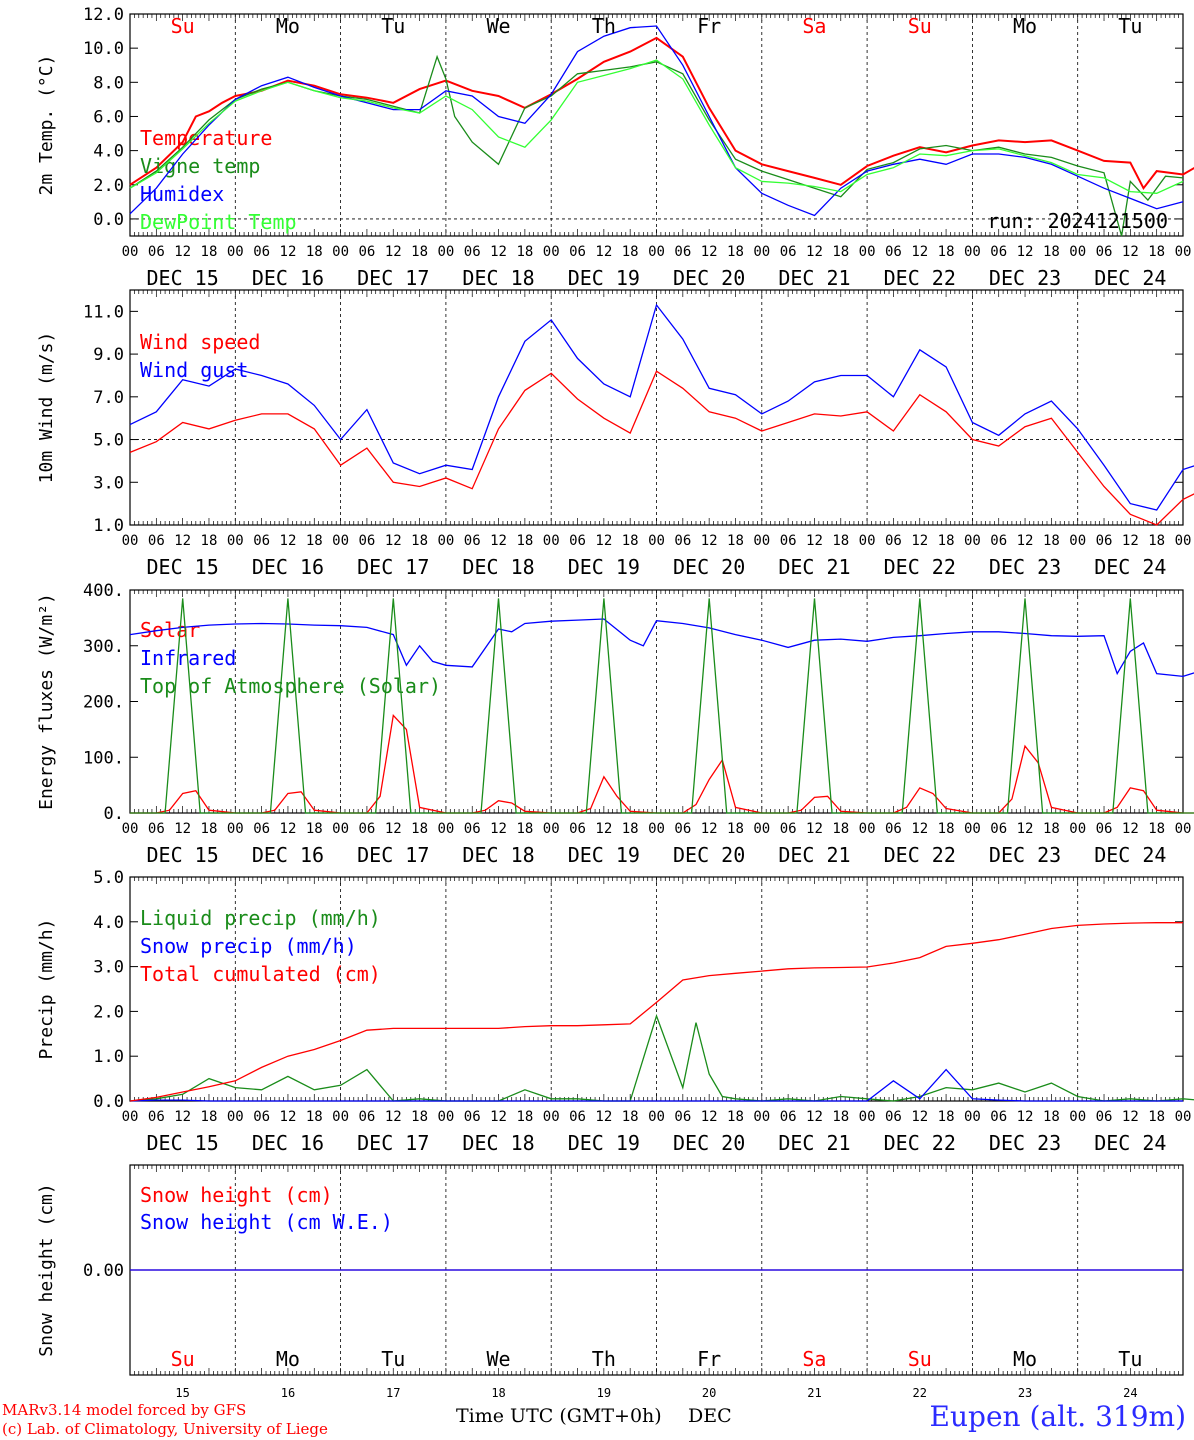 The height and width of the screenshot is (1440, 1194). What do you see at coordinates (288, 855) in the screenshot?
I see `date-label: DEC 16` at bounding box center [288, 855].